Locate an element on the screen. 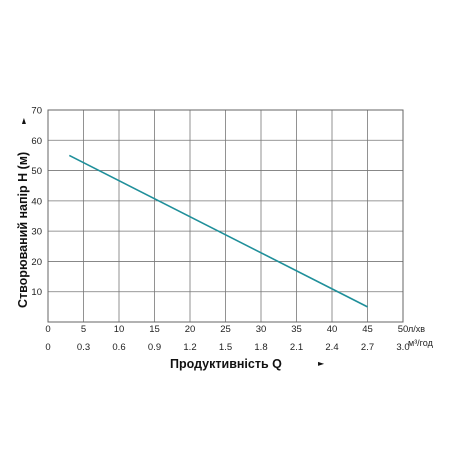 The width and height of the screenshot is (450, 450). x-tick-label-secondary: 0.9 is located at coordinates (154, 347).